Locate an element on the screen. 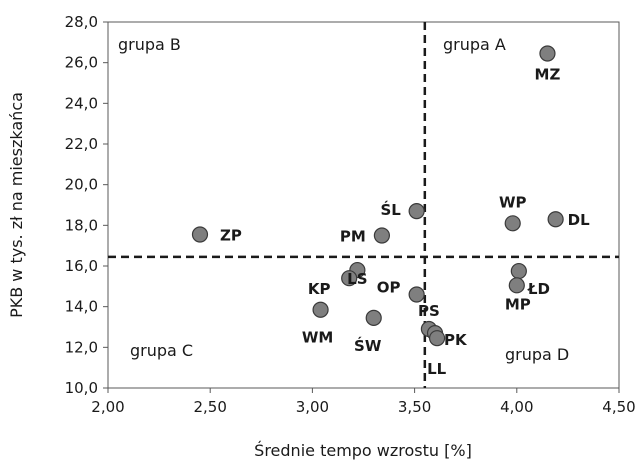 This screenshot has height=462, width=637. data-point-mp is located at coordinates (516, 285).